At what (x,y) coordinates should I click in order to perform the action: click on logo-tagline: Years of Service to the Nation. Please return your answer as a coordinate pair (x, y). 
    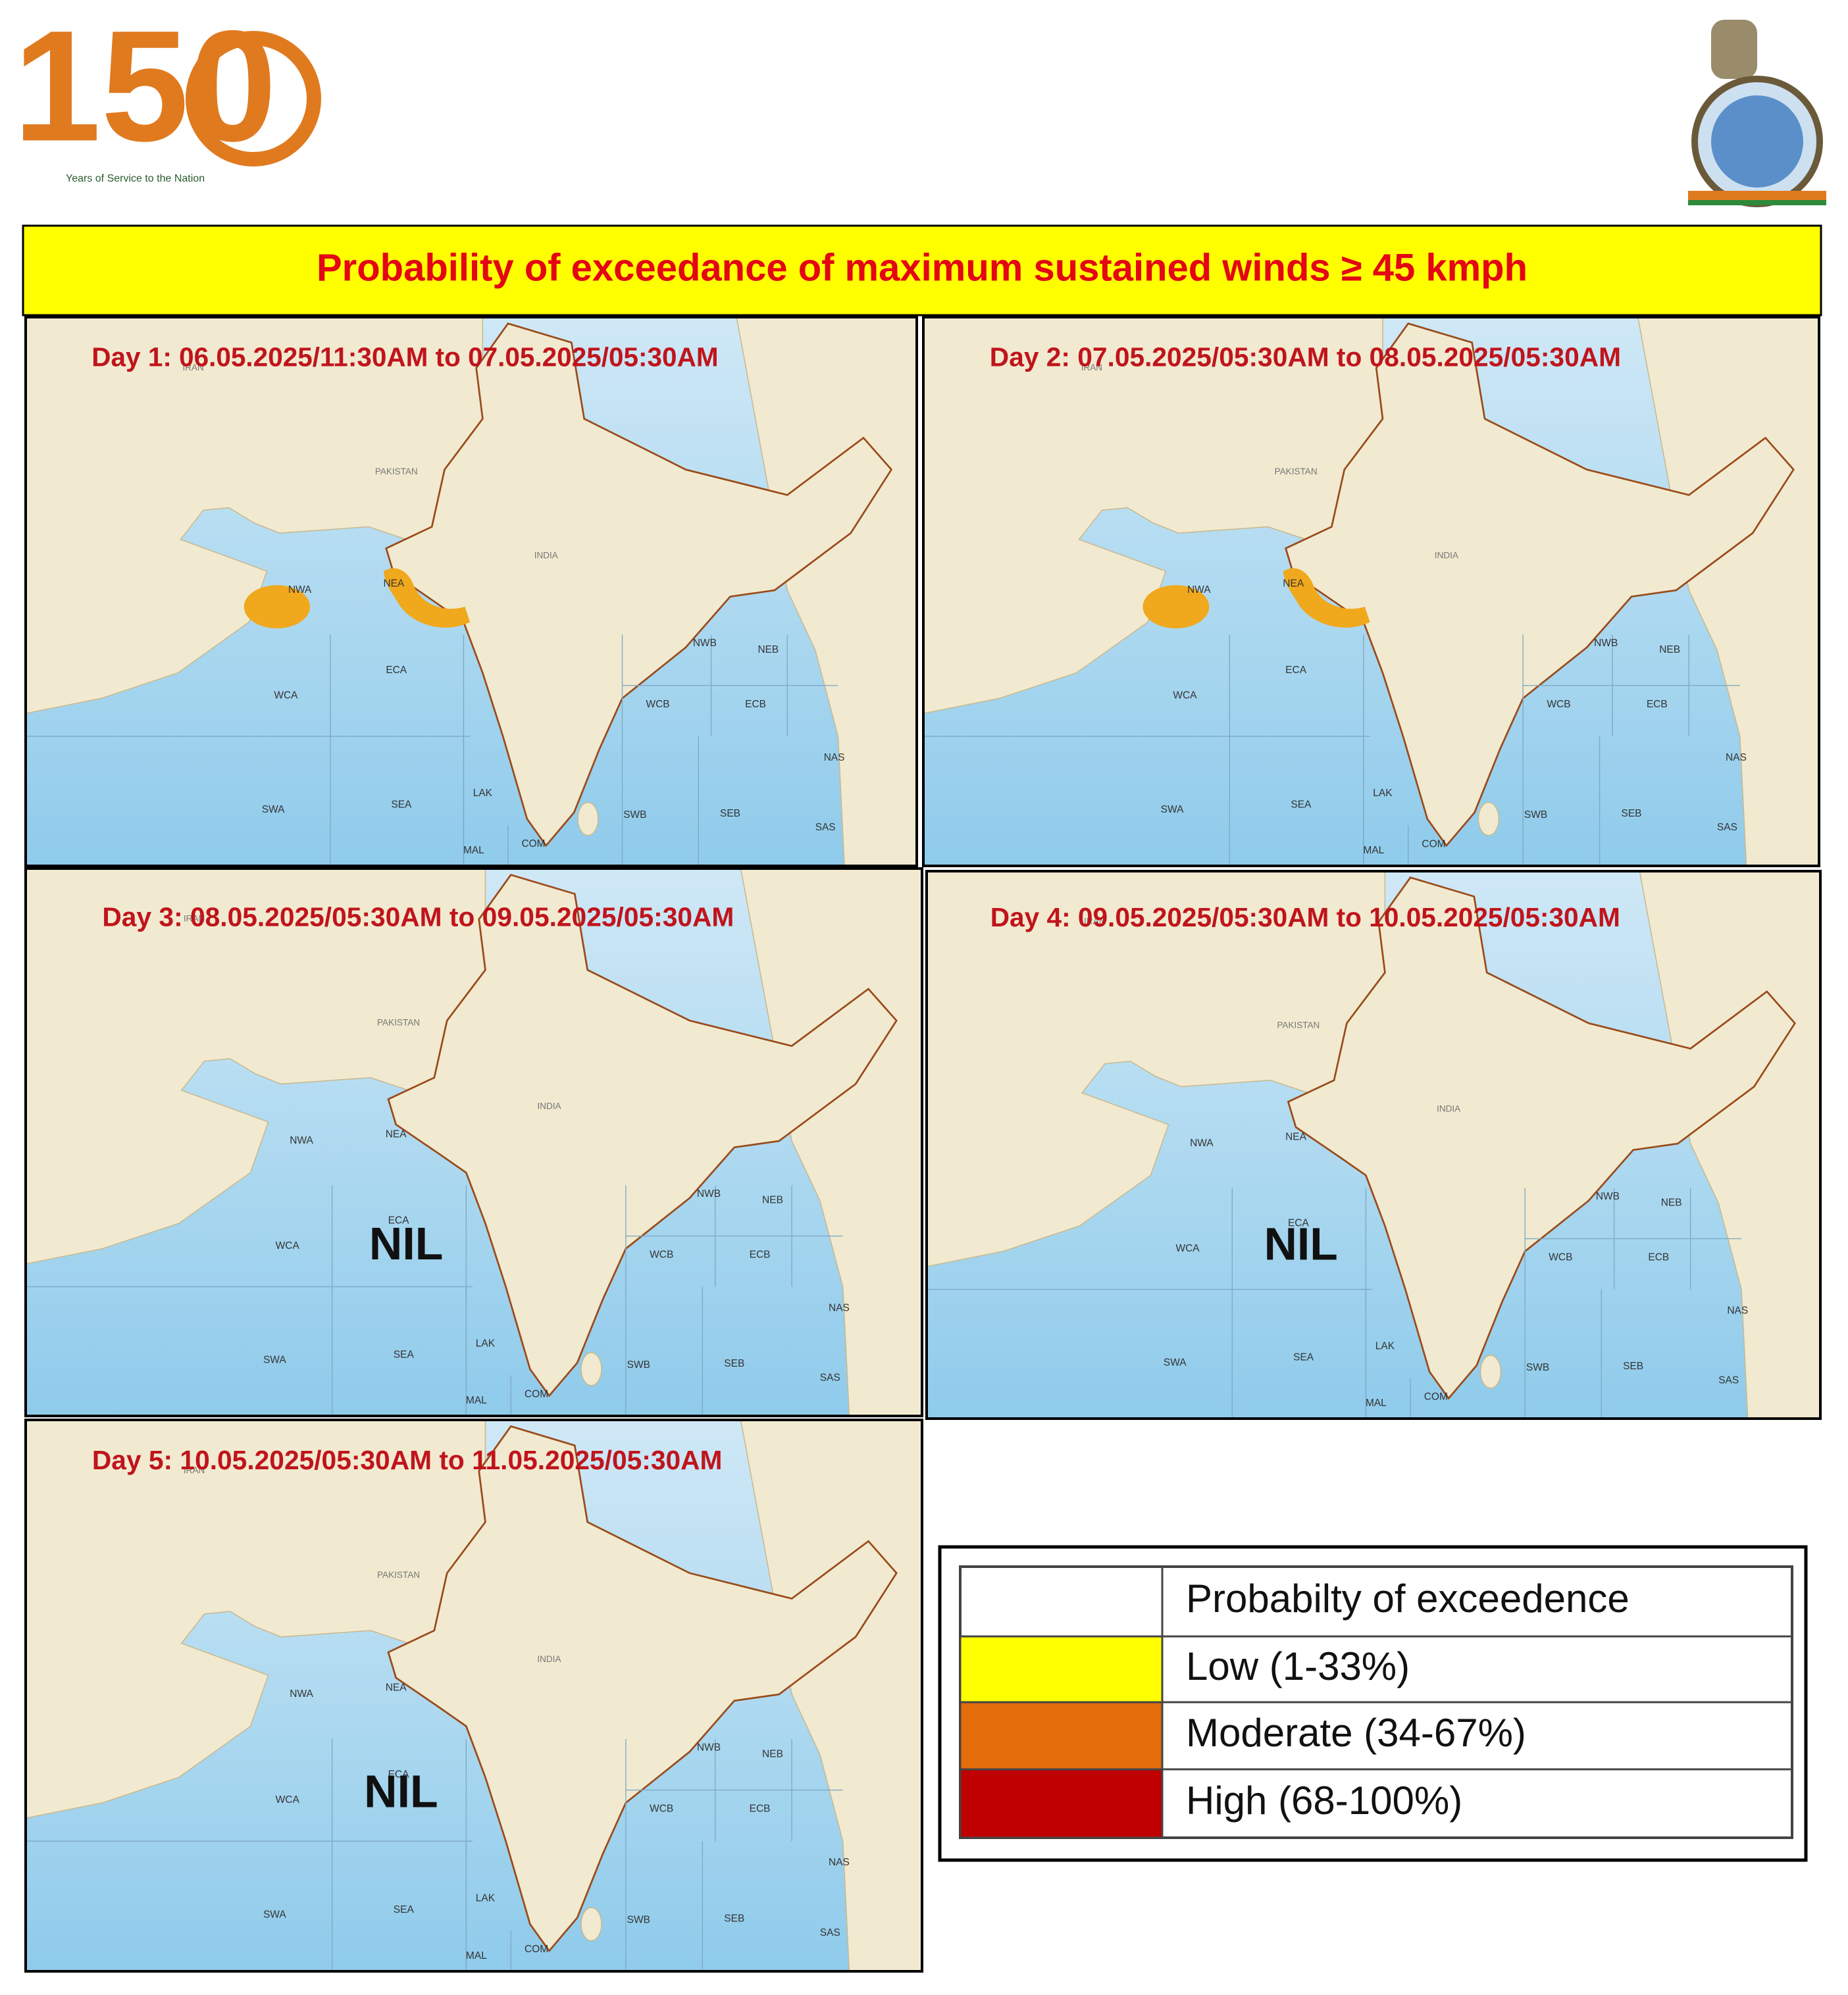
    Looking at the image, I should click on (135, 178).